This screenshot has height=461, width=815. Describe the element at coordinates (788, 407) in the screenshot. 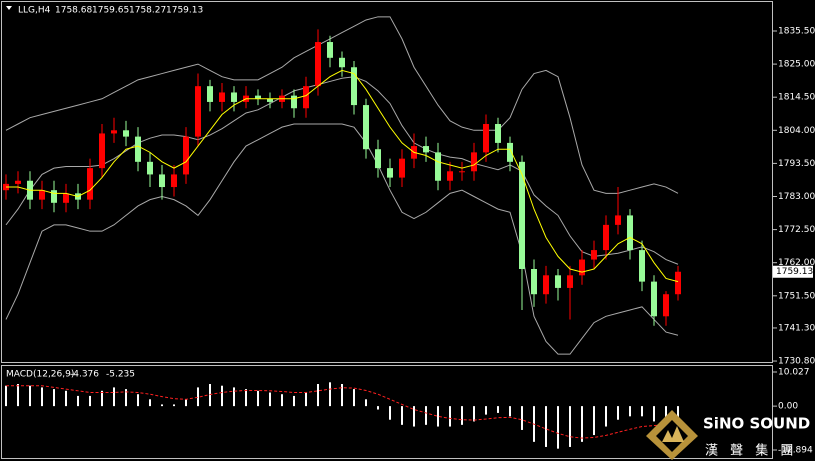

I see `y-tick-label: 0.00` at that location.